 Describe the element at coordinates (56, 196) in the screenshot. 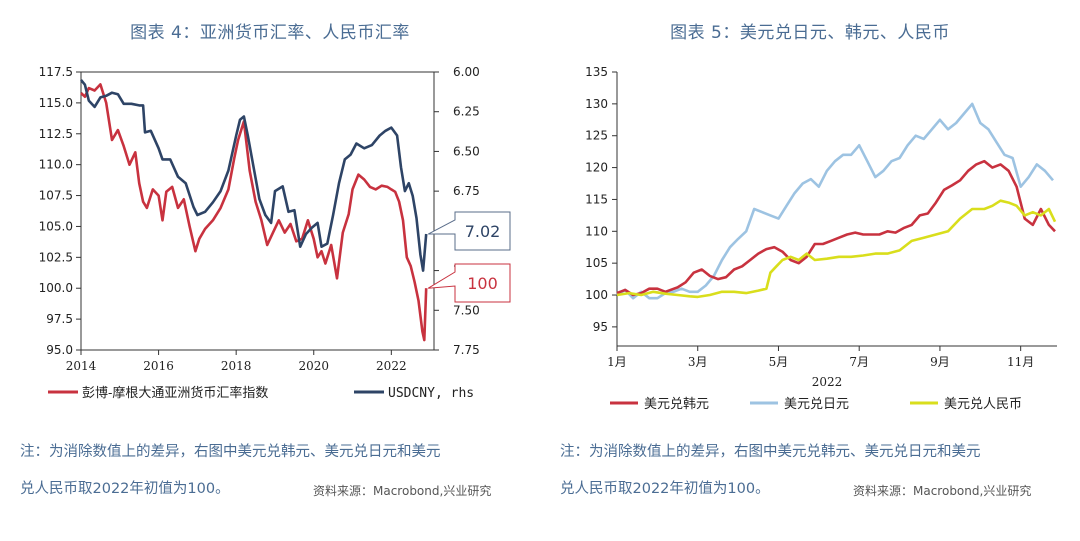

I see `y-left-tick-label: 107.5` at that location.